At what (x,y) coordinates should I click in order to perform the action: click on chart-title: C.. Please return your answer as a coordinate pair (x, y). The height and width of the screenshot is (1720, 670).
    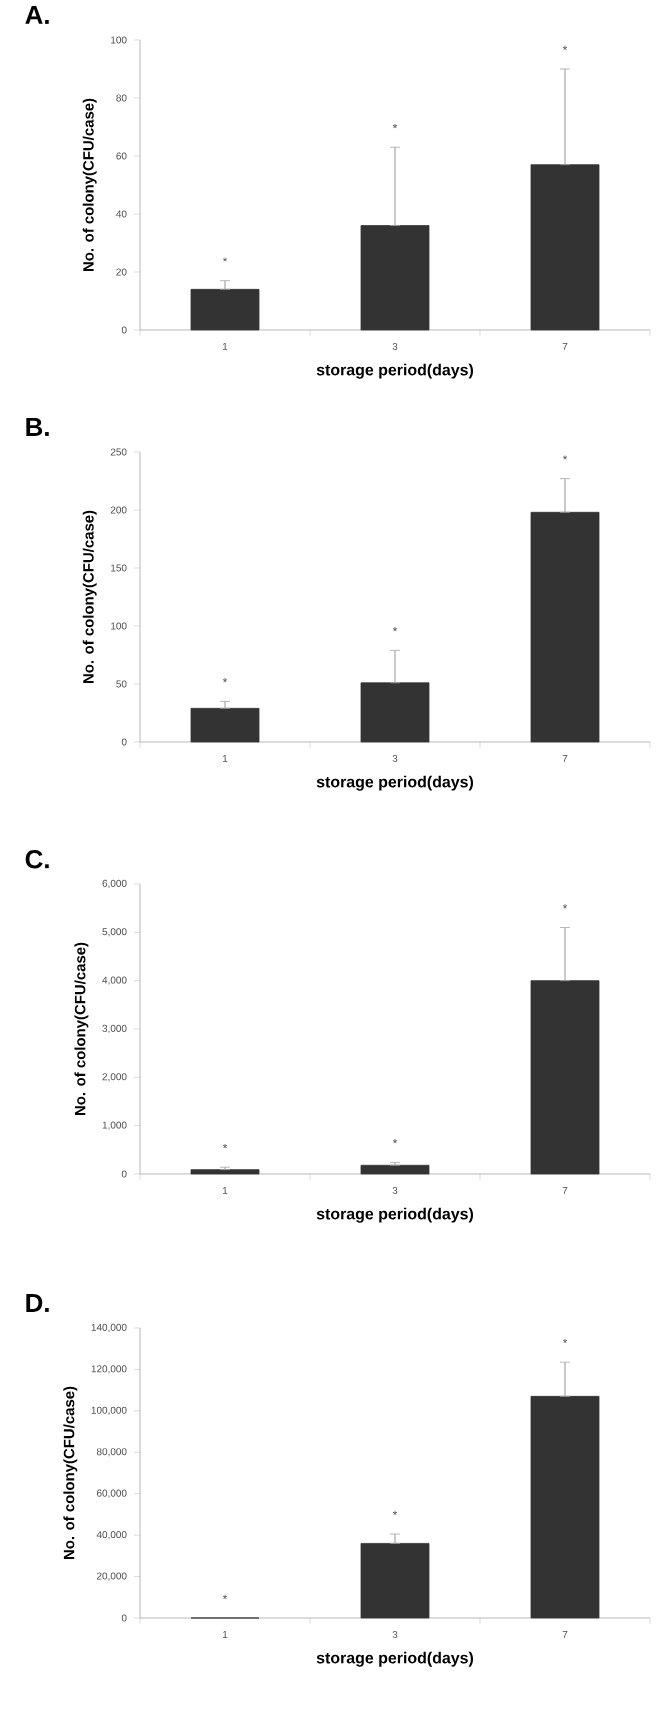
    Looking at the image, I should click on (37, 859).